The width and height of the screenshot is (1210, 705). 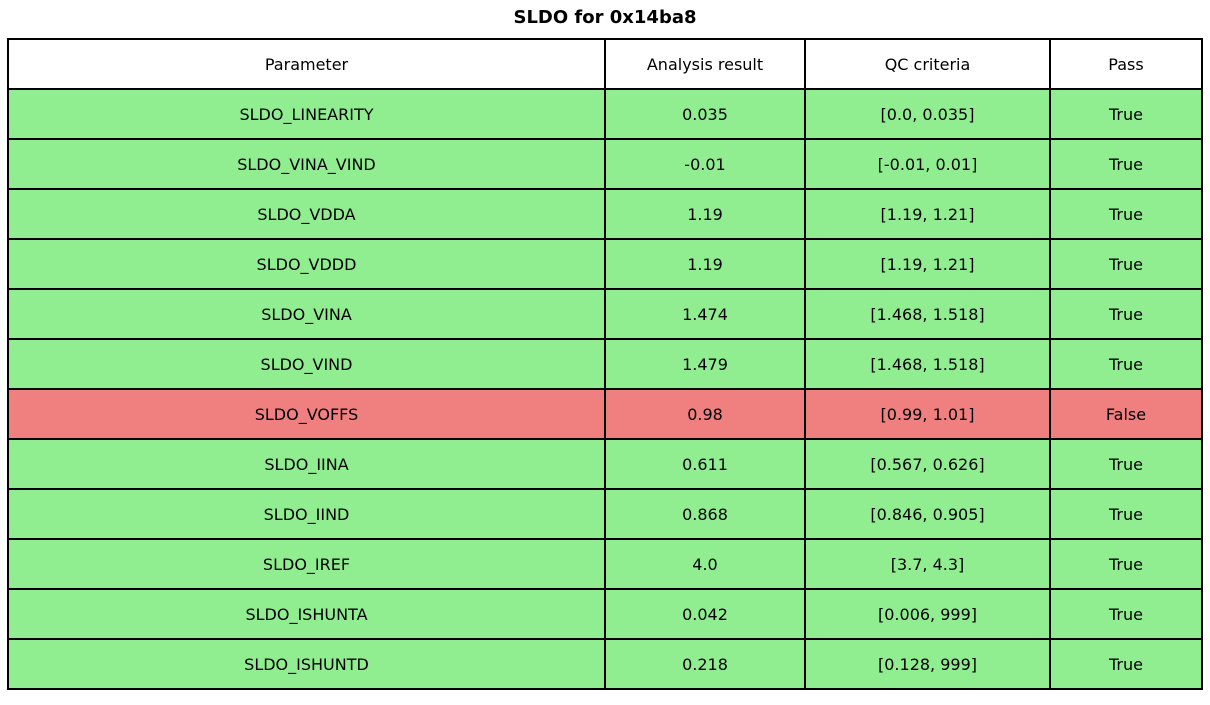 I want to click on table-row: SLDO_VINA 1.474 [1.468, 1.518] True, so click(x=605, y=314).